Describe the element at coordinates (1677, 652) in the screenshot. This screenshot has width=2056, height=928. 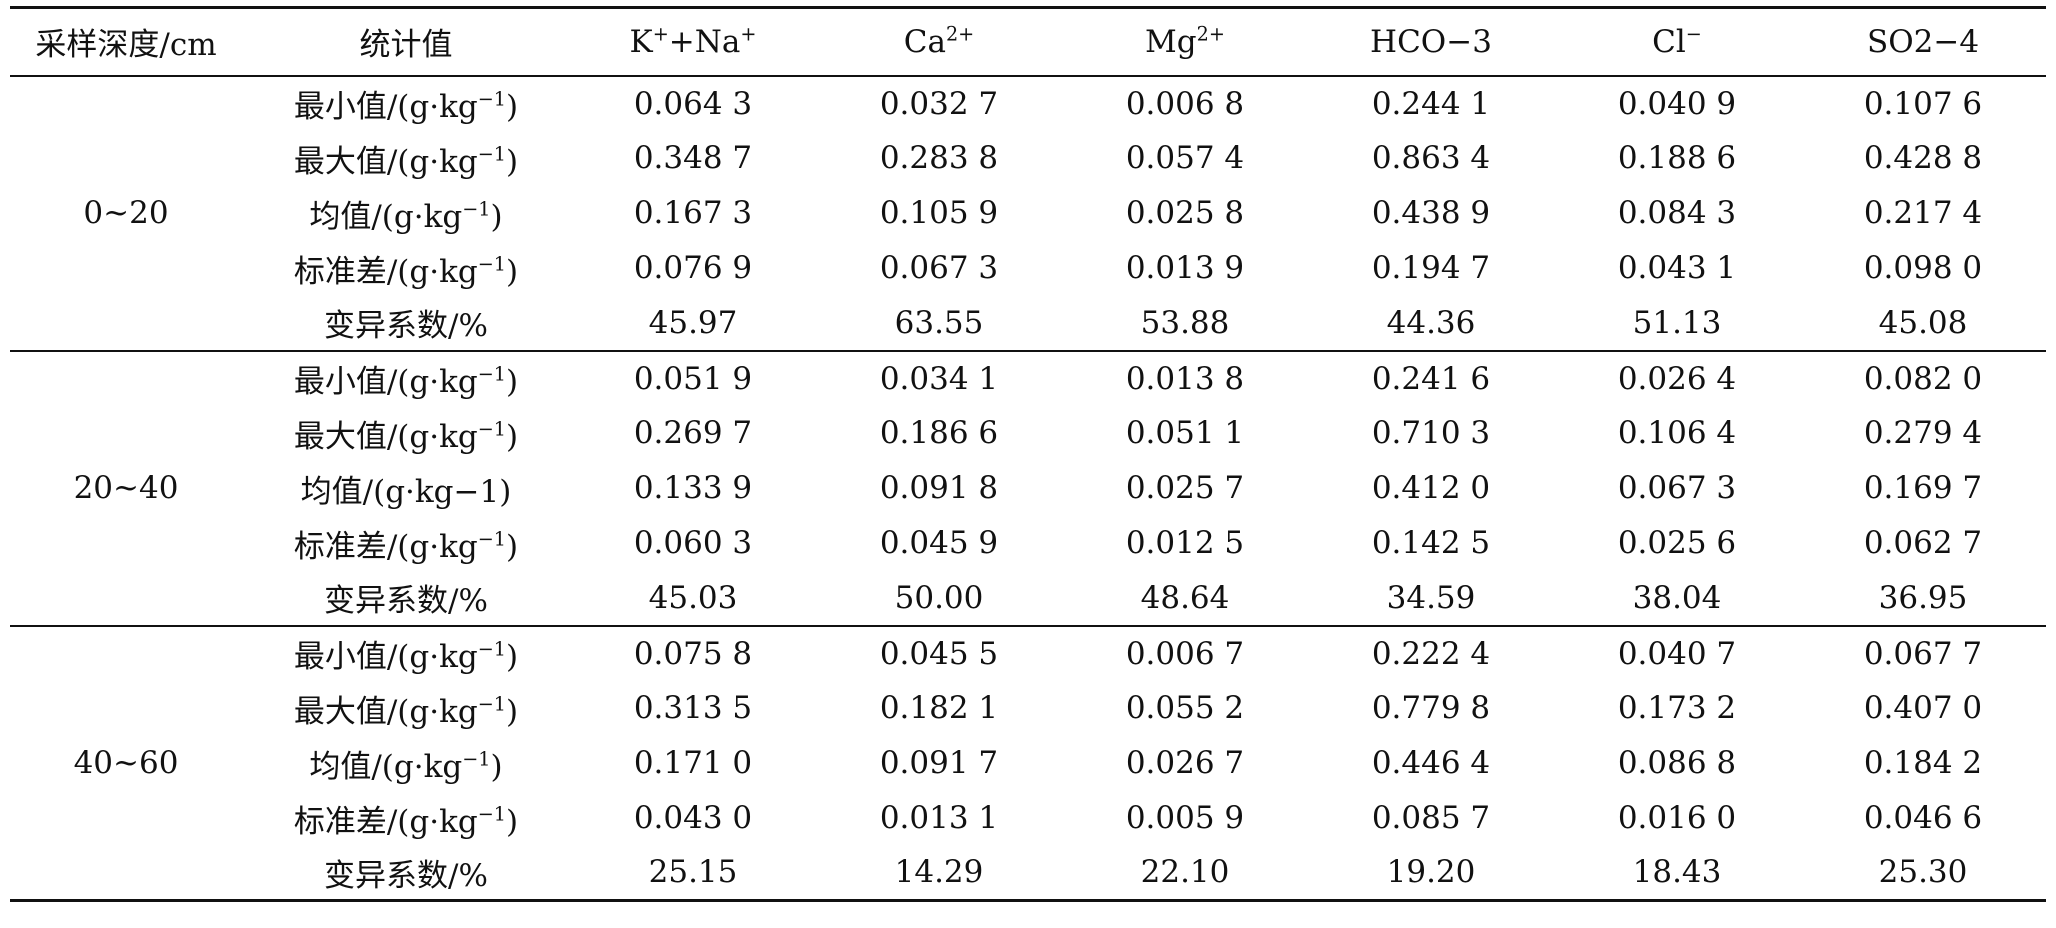
I see `value-cell: 0.040 7` at that location.